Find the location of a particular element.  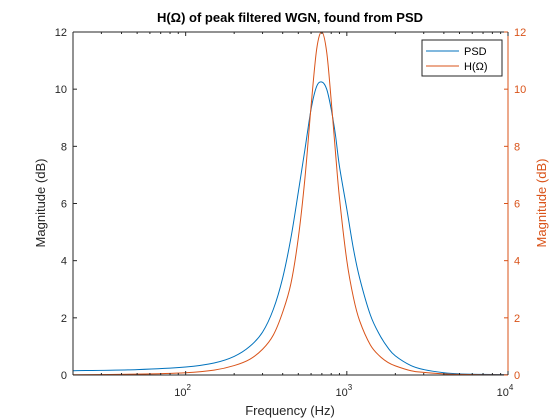

y-left-tick-label: 2 is located at coordinates (64, 319).